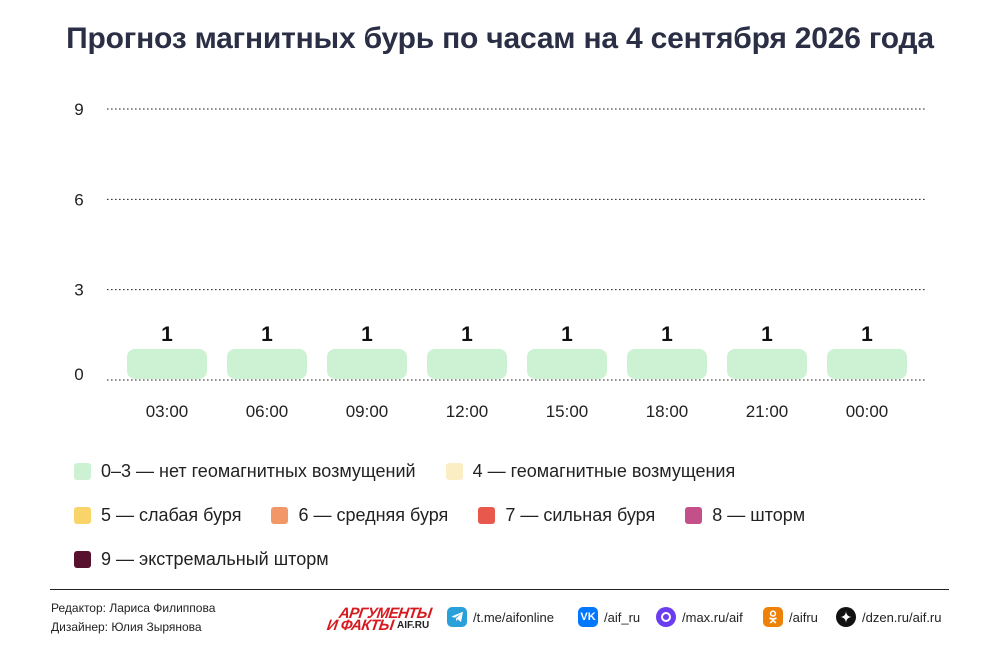 The image size is (1000, 664). I want to click on legend-item-4: 4 — геомагнитные возмущения, so click(590, 471).